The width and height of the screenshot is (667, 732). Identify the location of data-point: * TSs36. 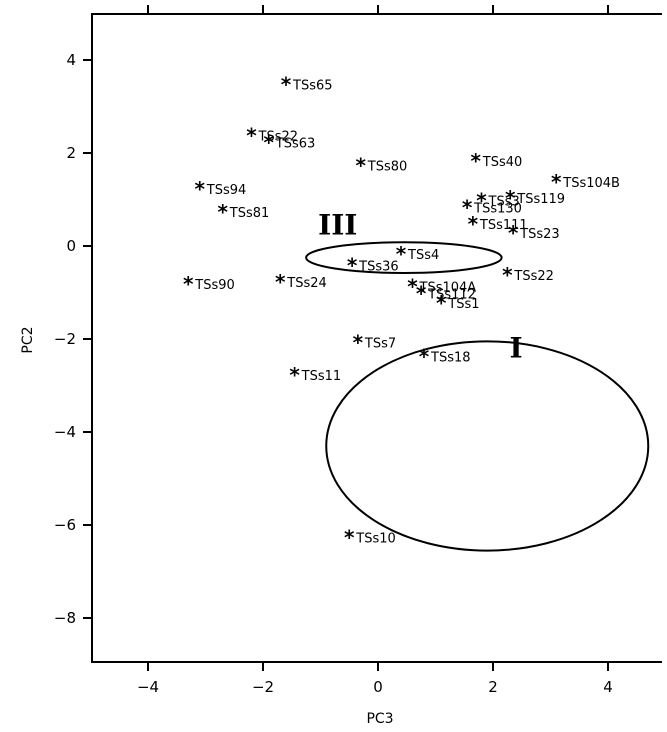
(373, 266).